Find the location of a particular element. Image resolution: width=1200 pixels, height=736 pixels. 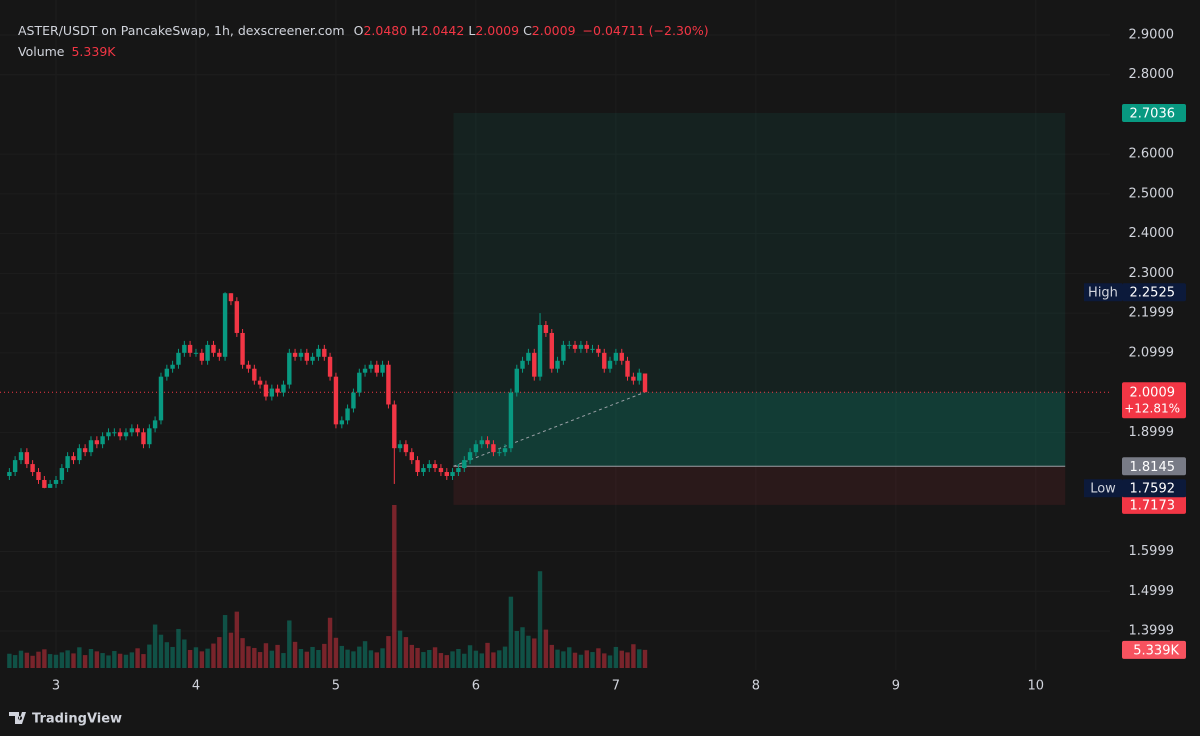

marker-name-bg is located at coordinates (1103, 488).